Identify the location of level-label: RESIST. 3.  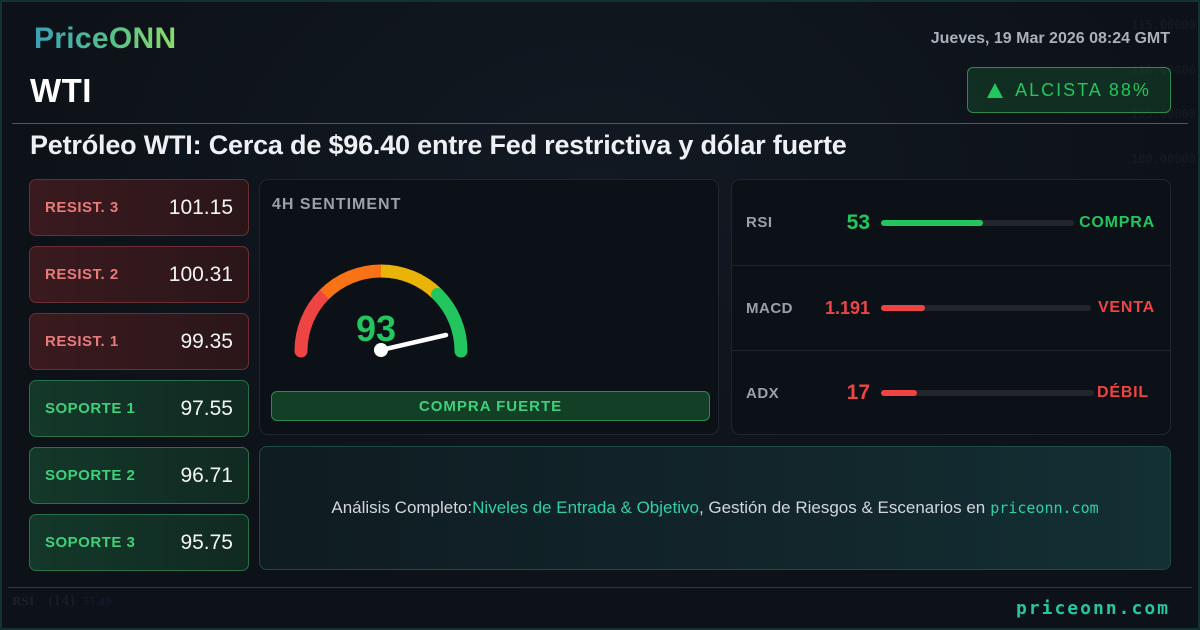
(82, 207).